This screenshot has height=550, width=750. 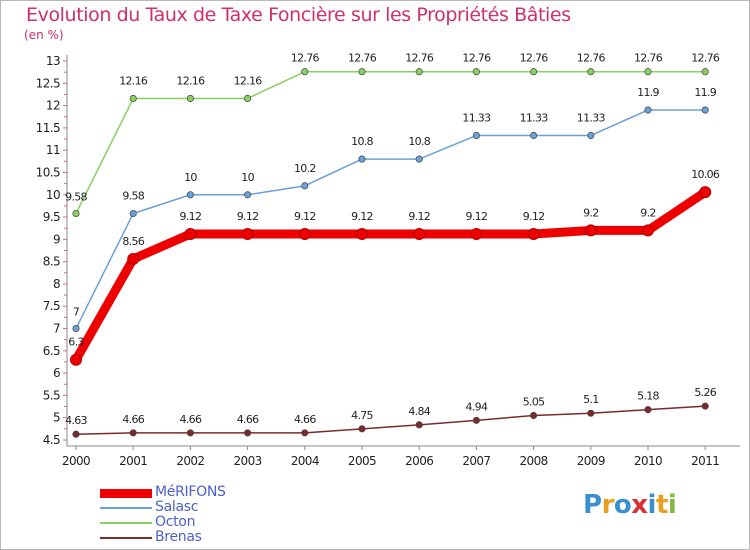 What do you see at coordinates (51, 440) in the screenshot?
I see `y-tick-label: 4.5` at bounding box center [51, 440].